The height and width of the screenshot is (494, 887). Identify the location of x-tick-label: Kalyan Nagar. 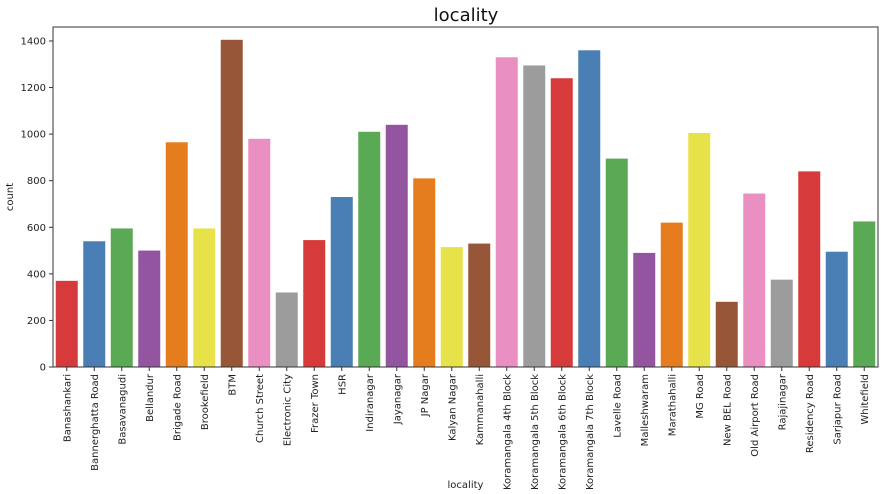
(452, 407).